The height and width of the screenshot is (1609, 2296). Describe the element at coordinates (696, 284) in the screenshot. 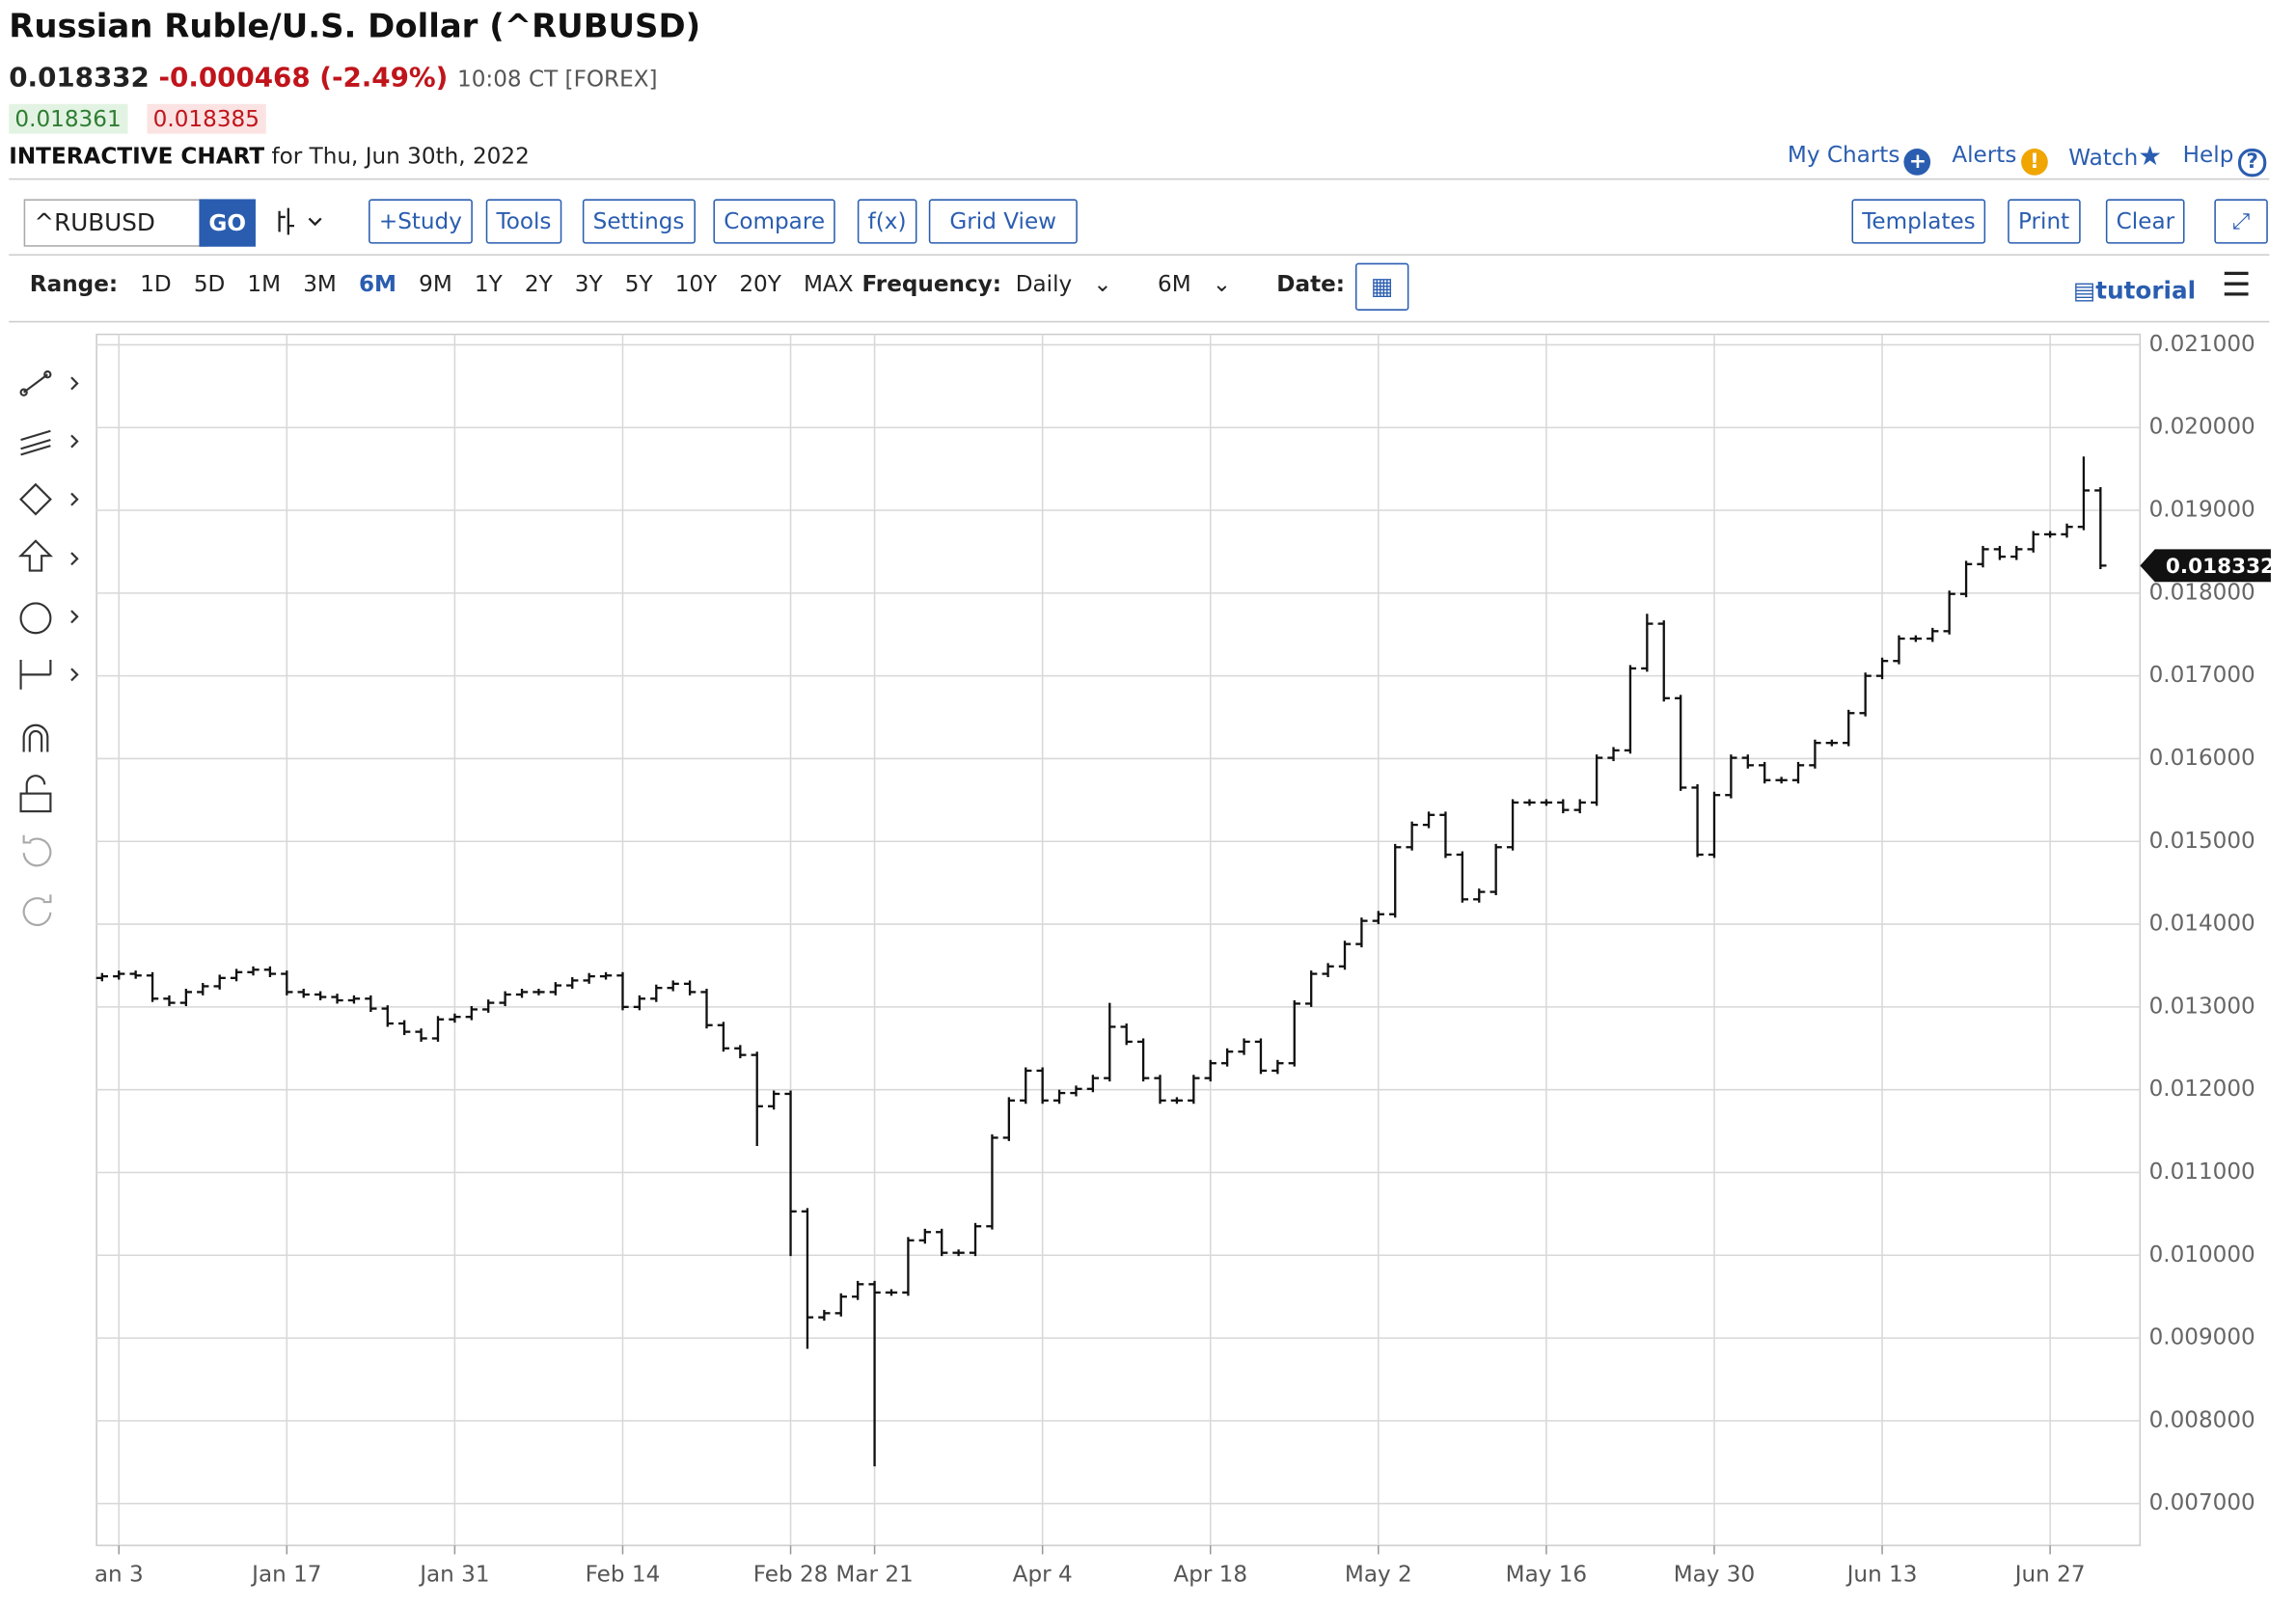

I see `range-option: 10Y` at that location.